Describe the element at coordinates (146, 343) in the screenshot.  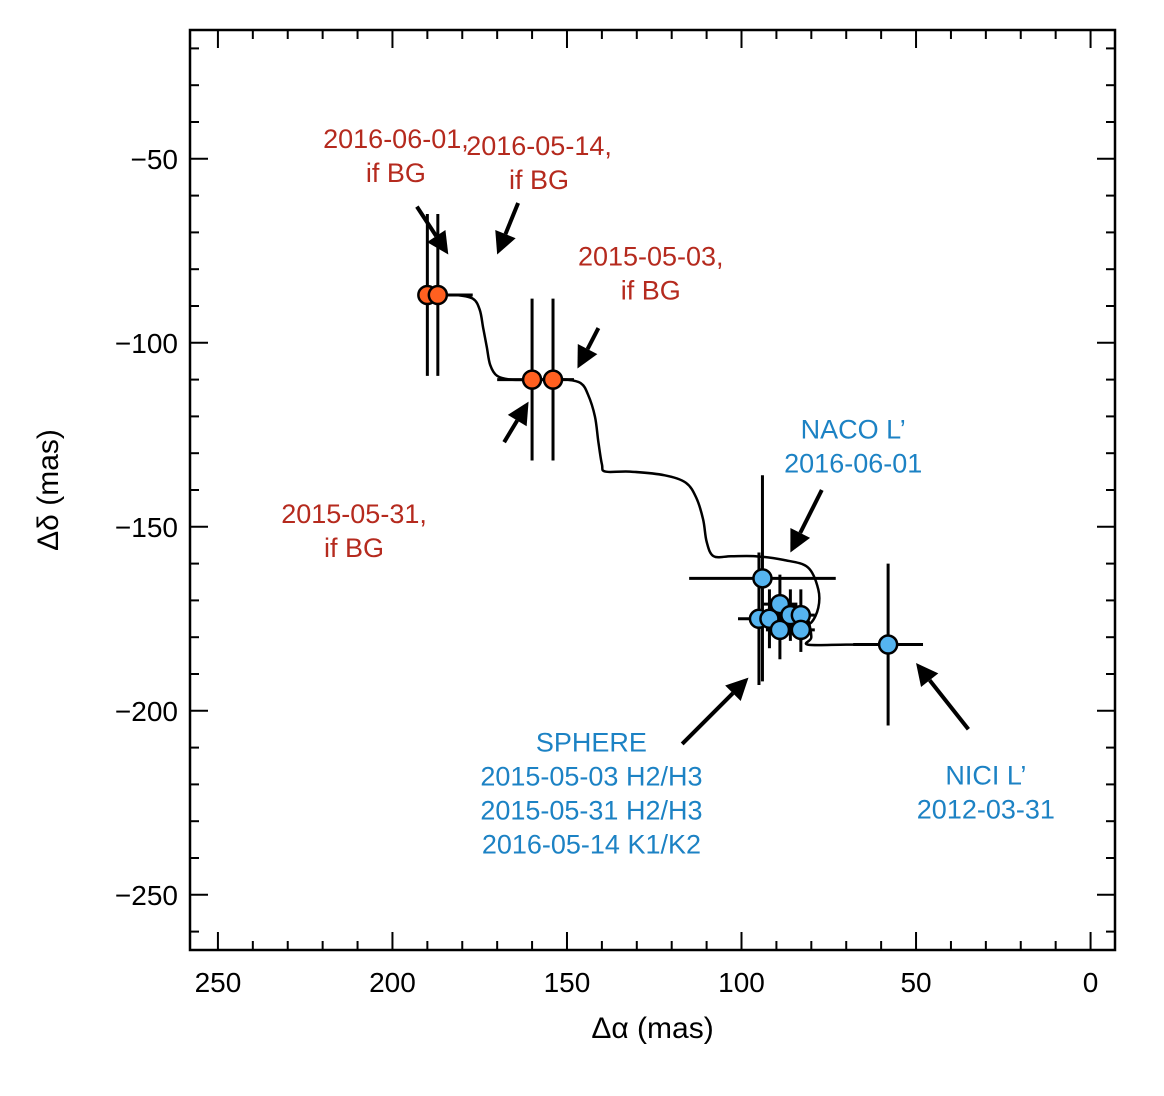
I see `y-tick-label: −100` at that location.